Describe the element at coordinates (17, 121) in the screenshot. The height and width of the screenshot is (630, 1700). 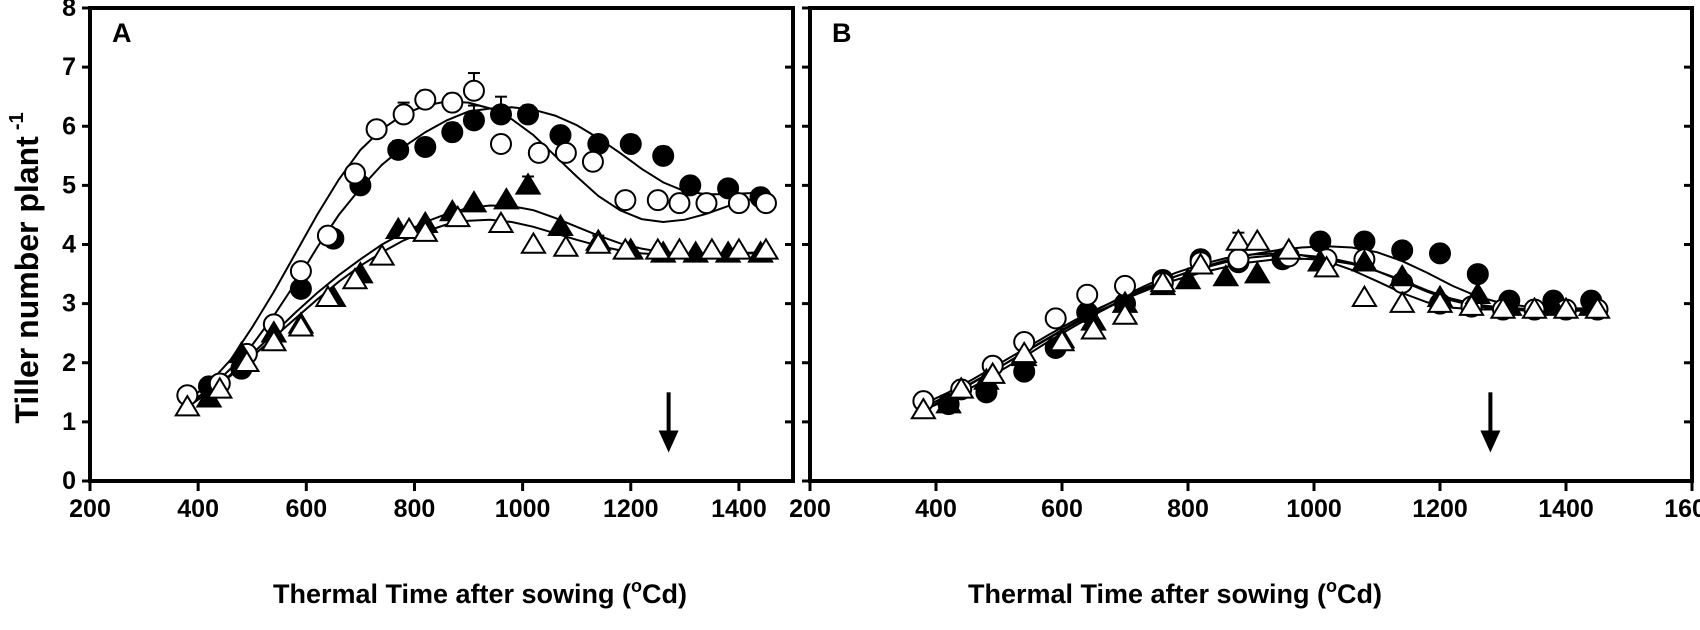
I see `y-axis-title-superscript: -1` at that location.